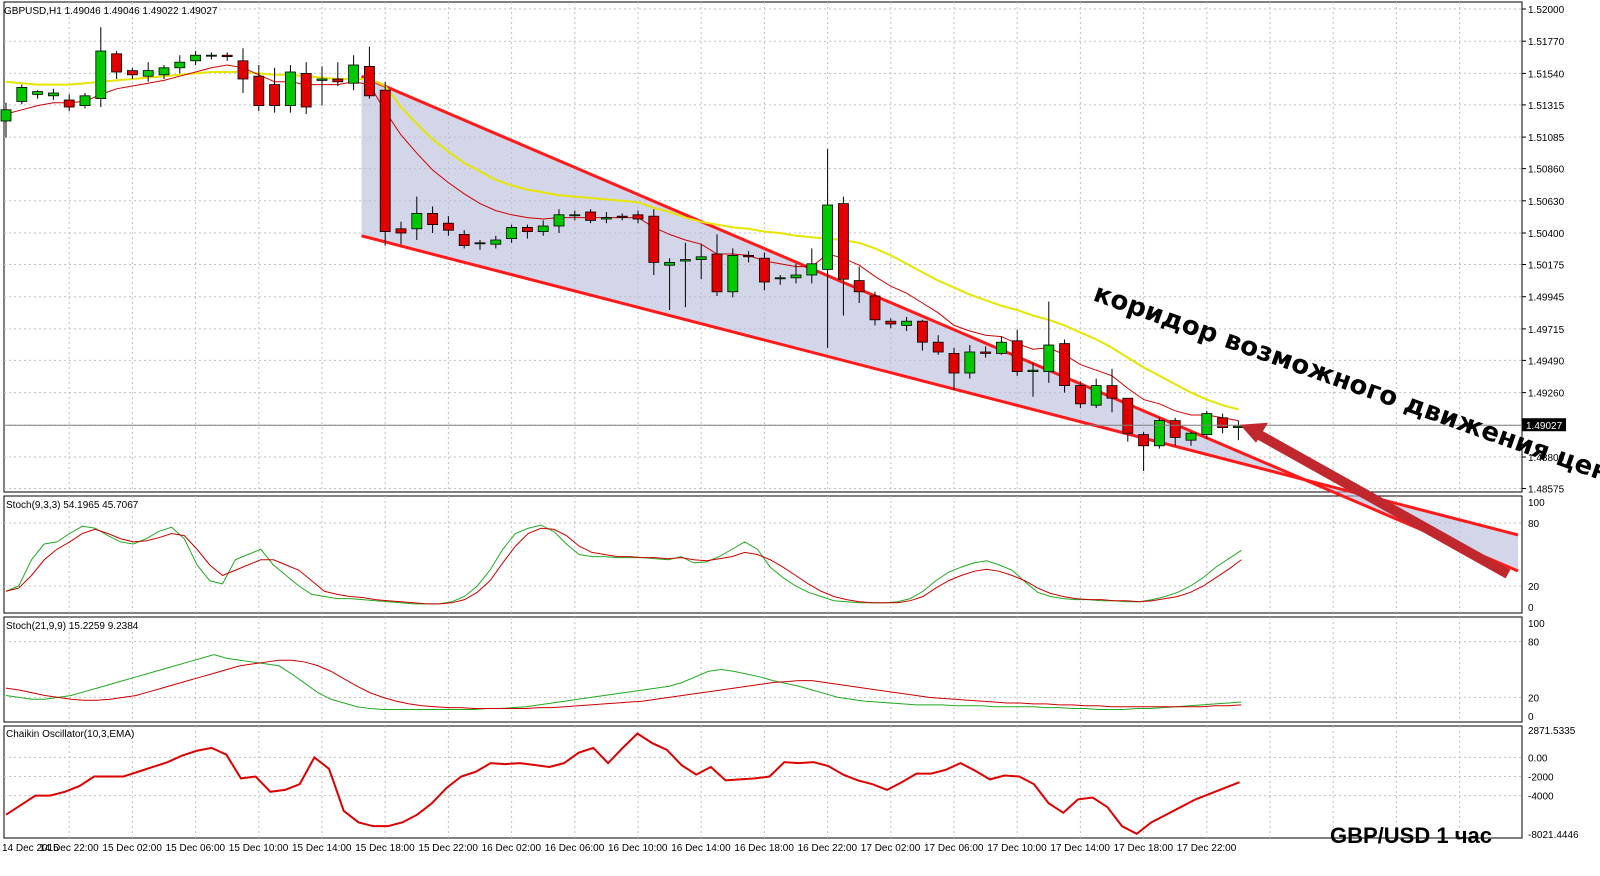 The width and height of the screenshot is (1600, 876). I want to click on time-tick-label: 17 Dec 10:00, so click(1017, 848).